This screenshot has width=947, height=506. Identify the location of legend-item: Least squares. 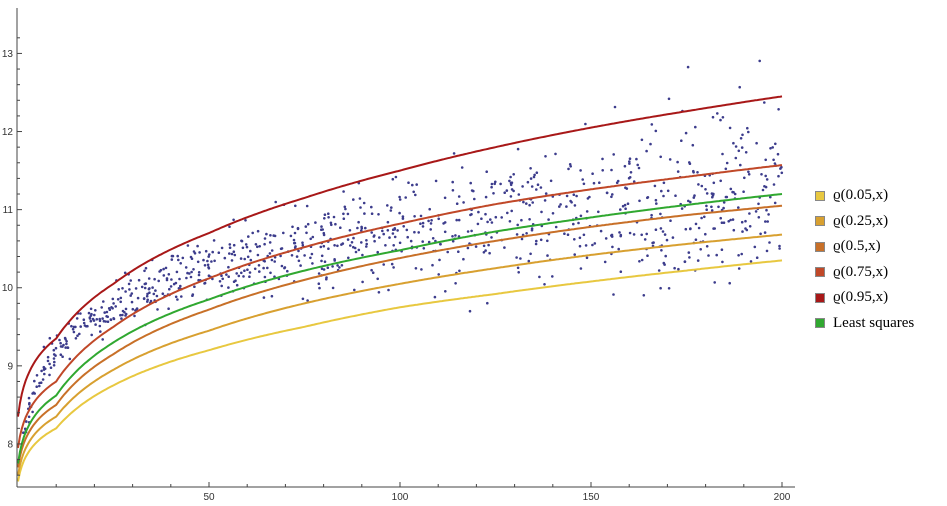
(880, 324).